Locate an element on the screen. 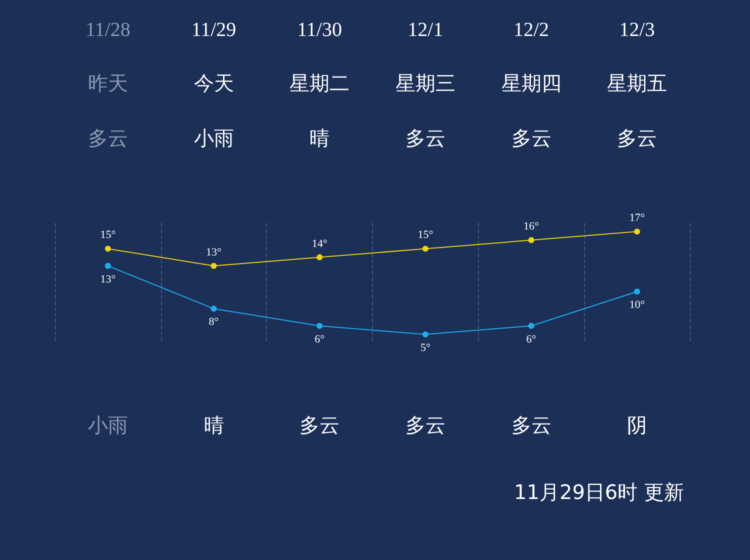 The width and height of the screenshot is (750, 560). text: 11月29日6时 更新 is located at coordinates (599, 492).